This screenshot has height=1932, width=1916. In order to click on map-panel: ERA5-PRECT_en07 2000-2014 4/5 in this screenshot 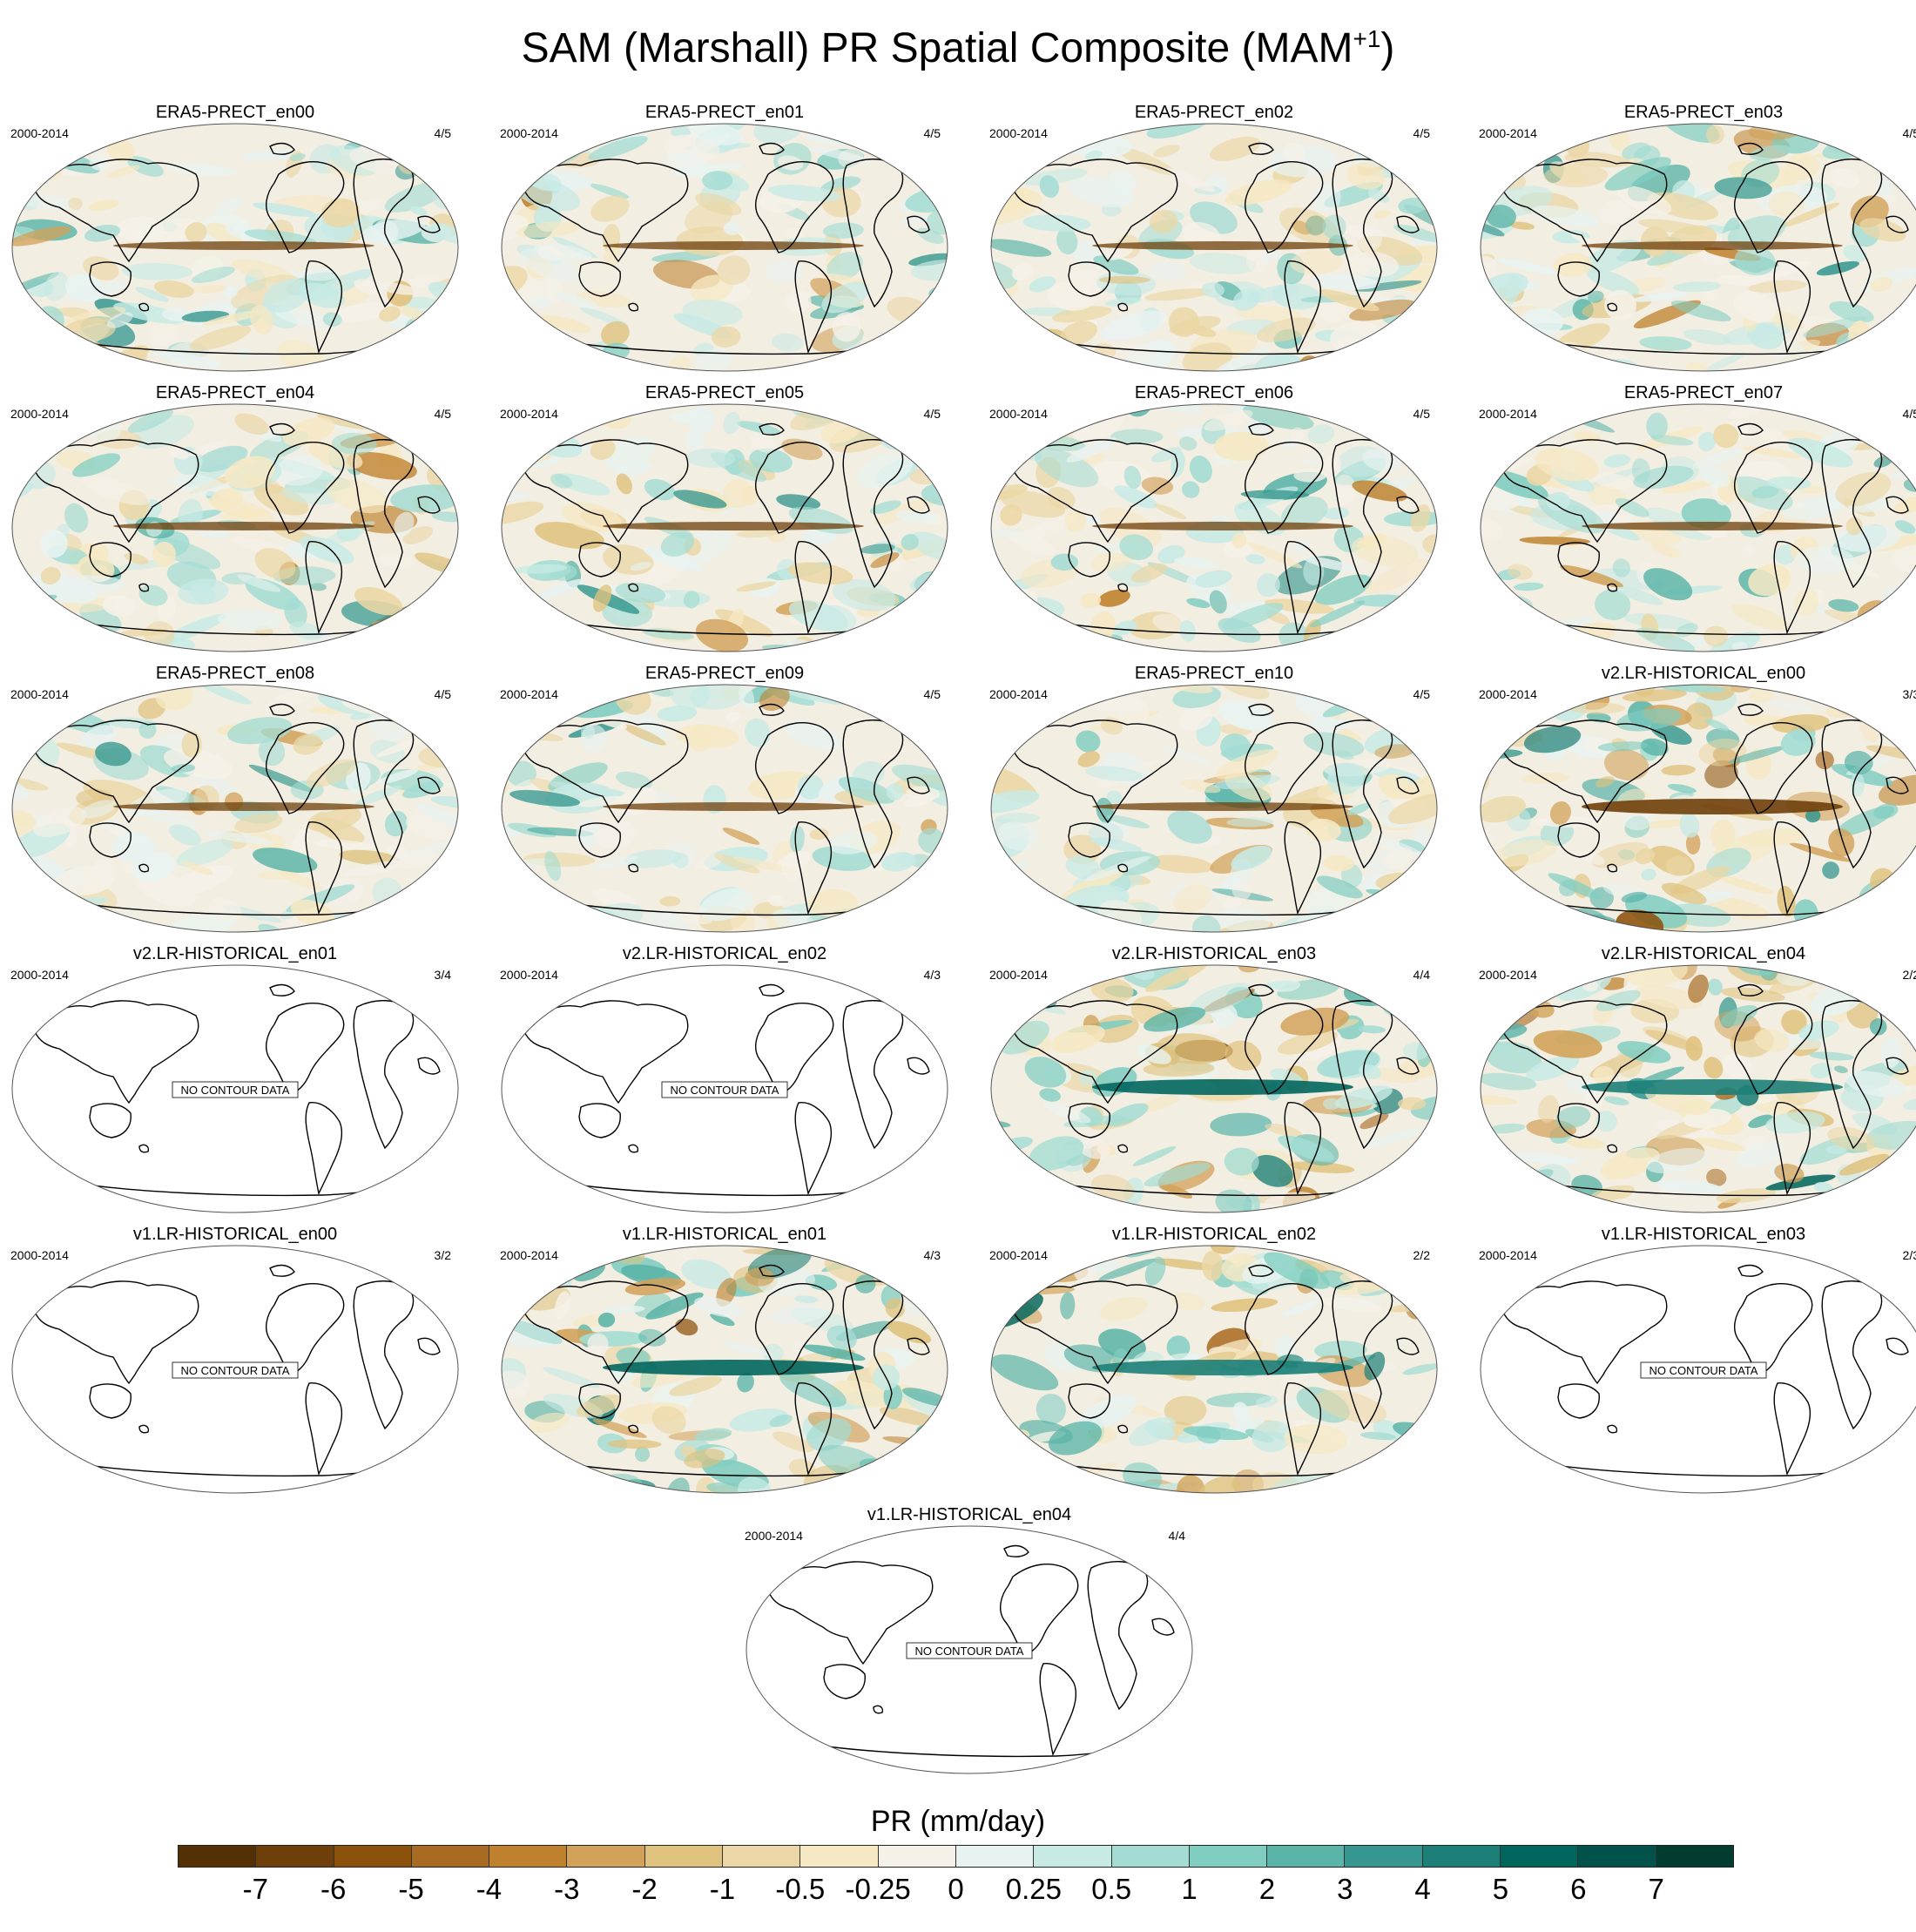, I will do `click(1696, 518)`.